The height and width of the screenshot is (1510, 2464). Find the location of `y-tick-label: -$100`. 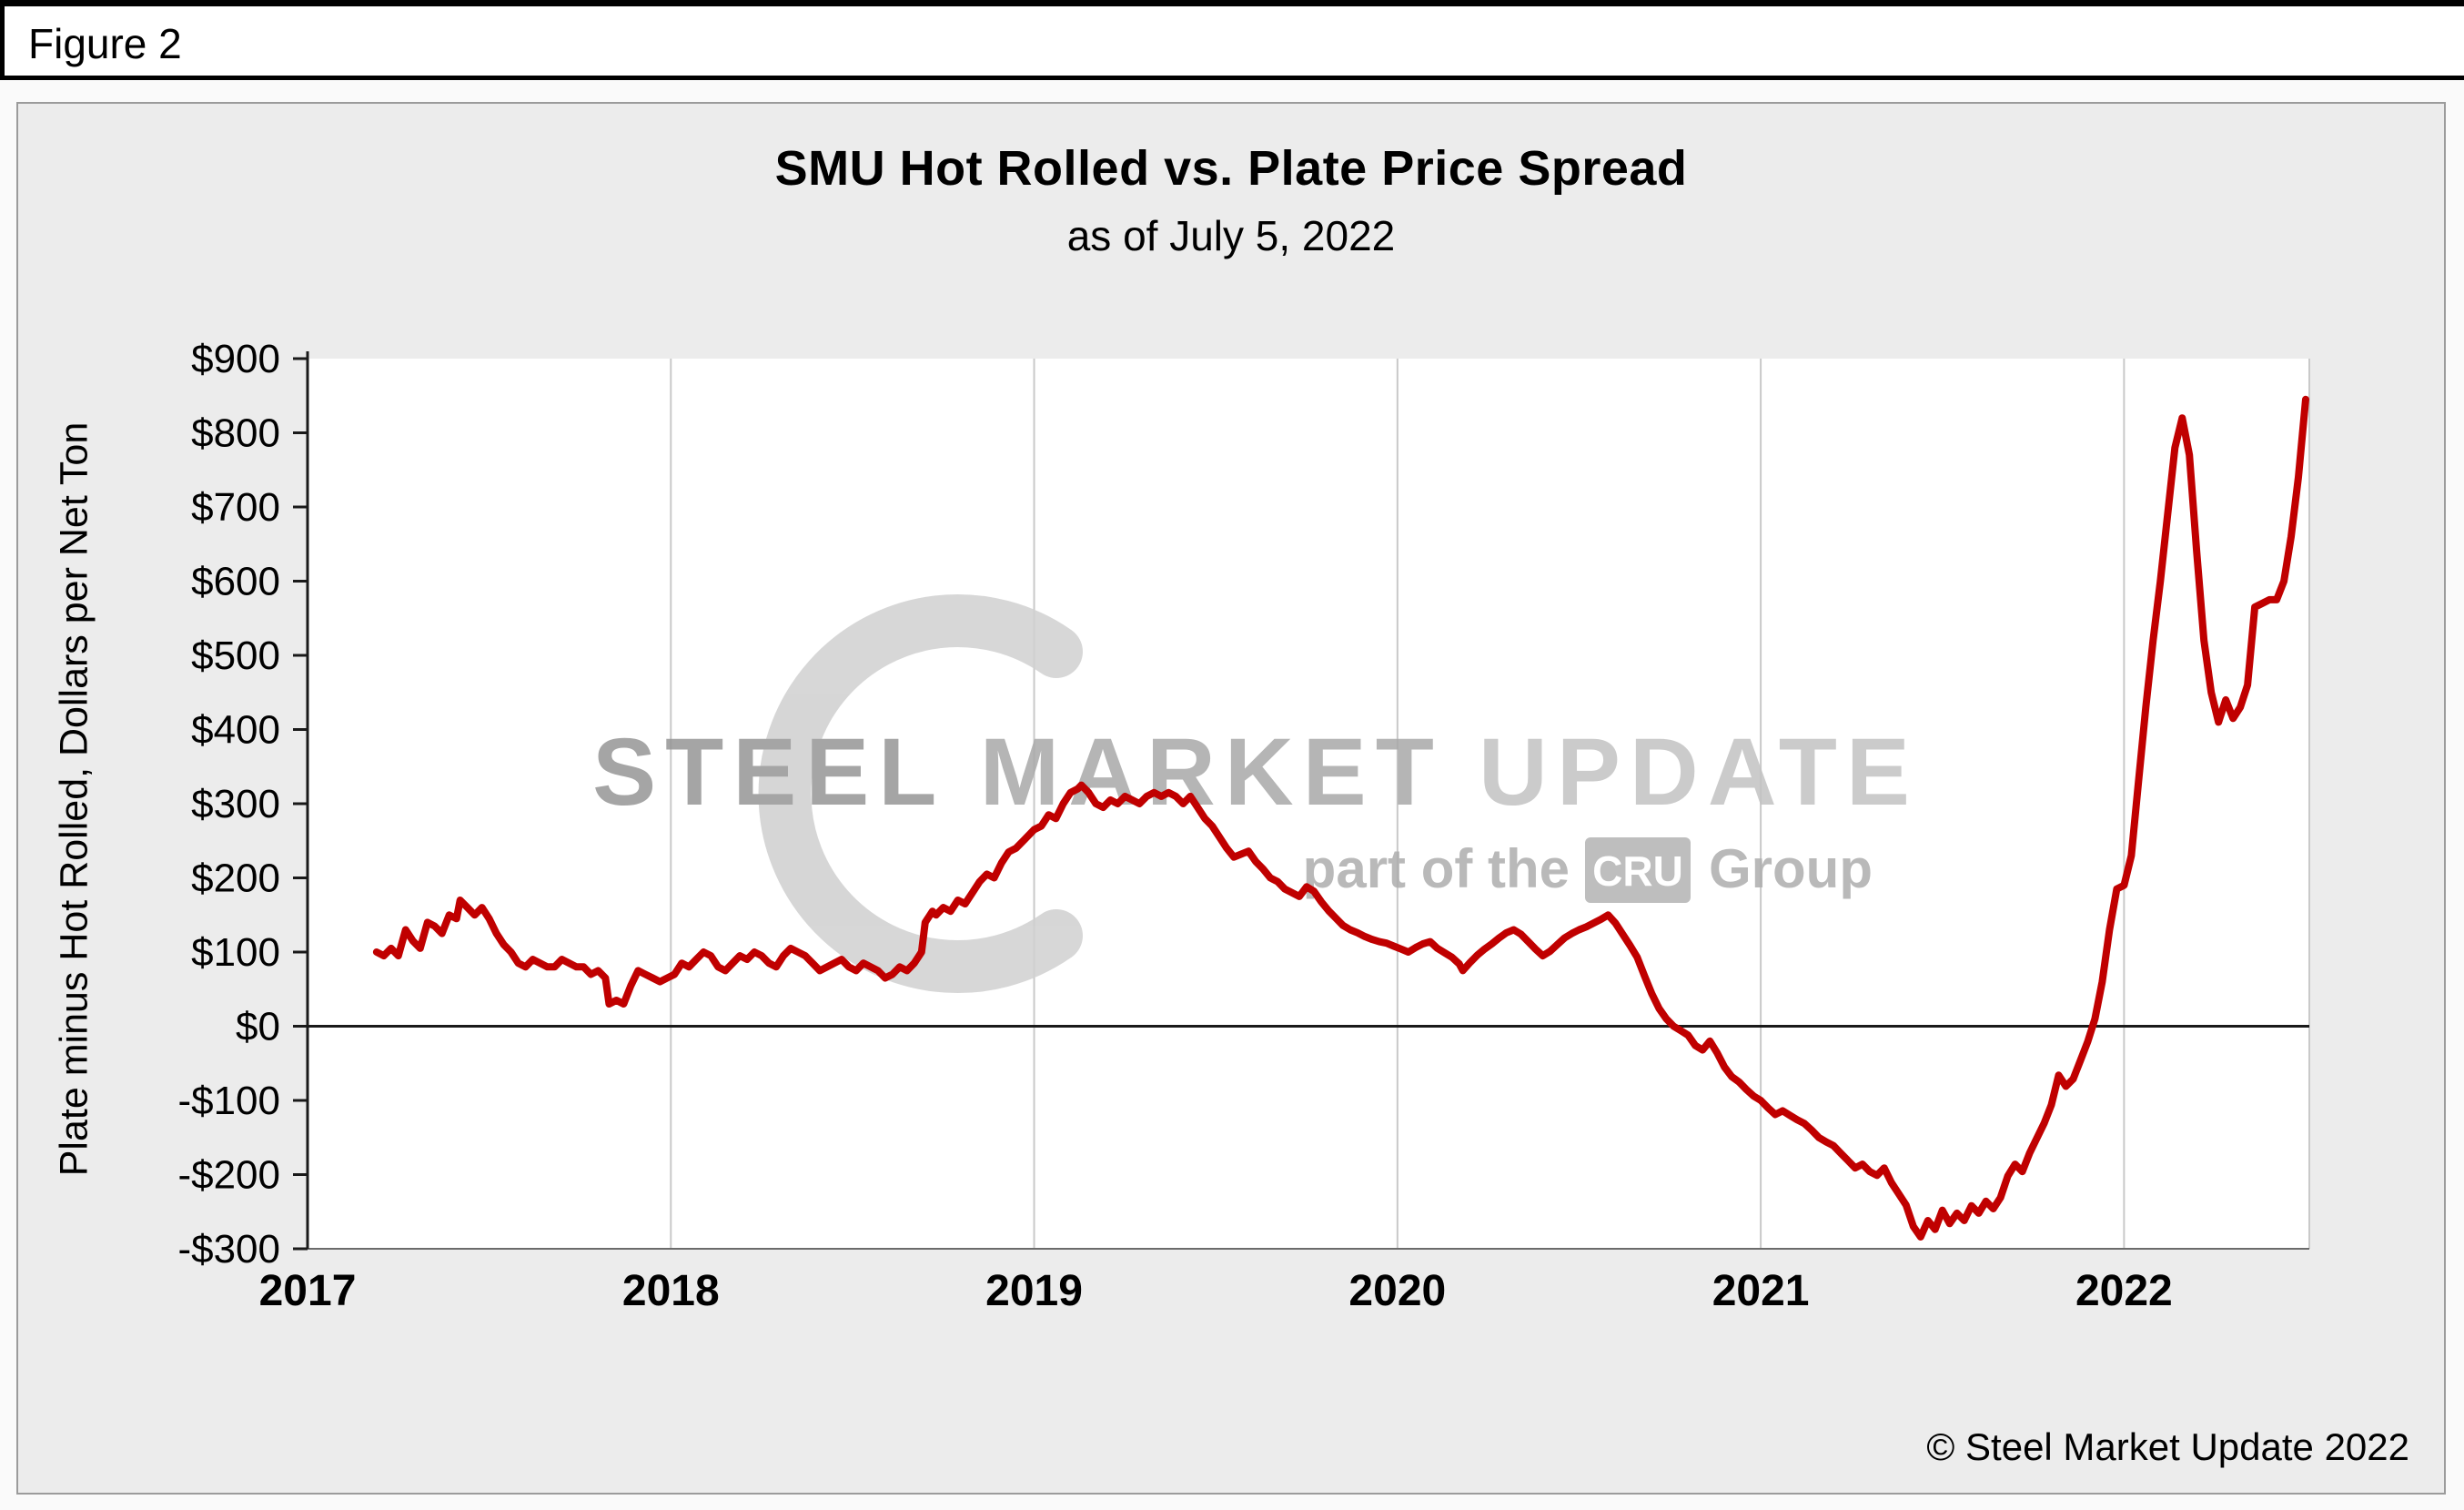

y-tick-label: -$100 is located at coordinates (228, 1101).